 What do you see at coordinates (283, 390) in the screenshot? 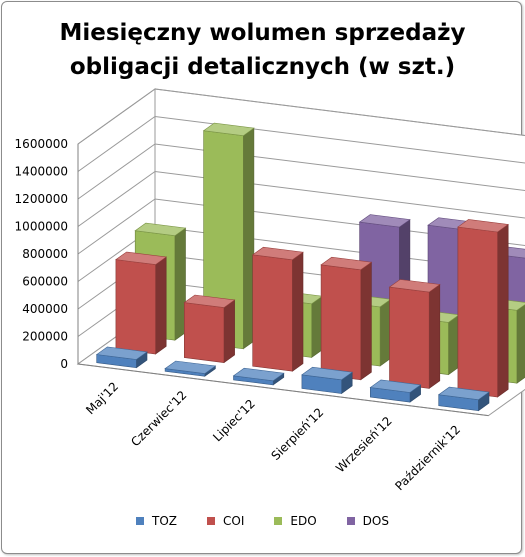
I see `x-axis-line` at bounding box center [283, 390].